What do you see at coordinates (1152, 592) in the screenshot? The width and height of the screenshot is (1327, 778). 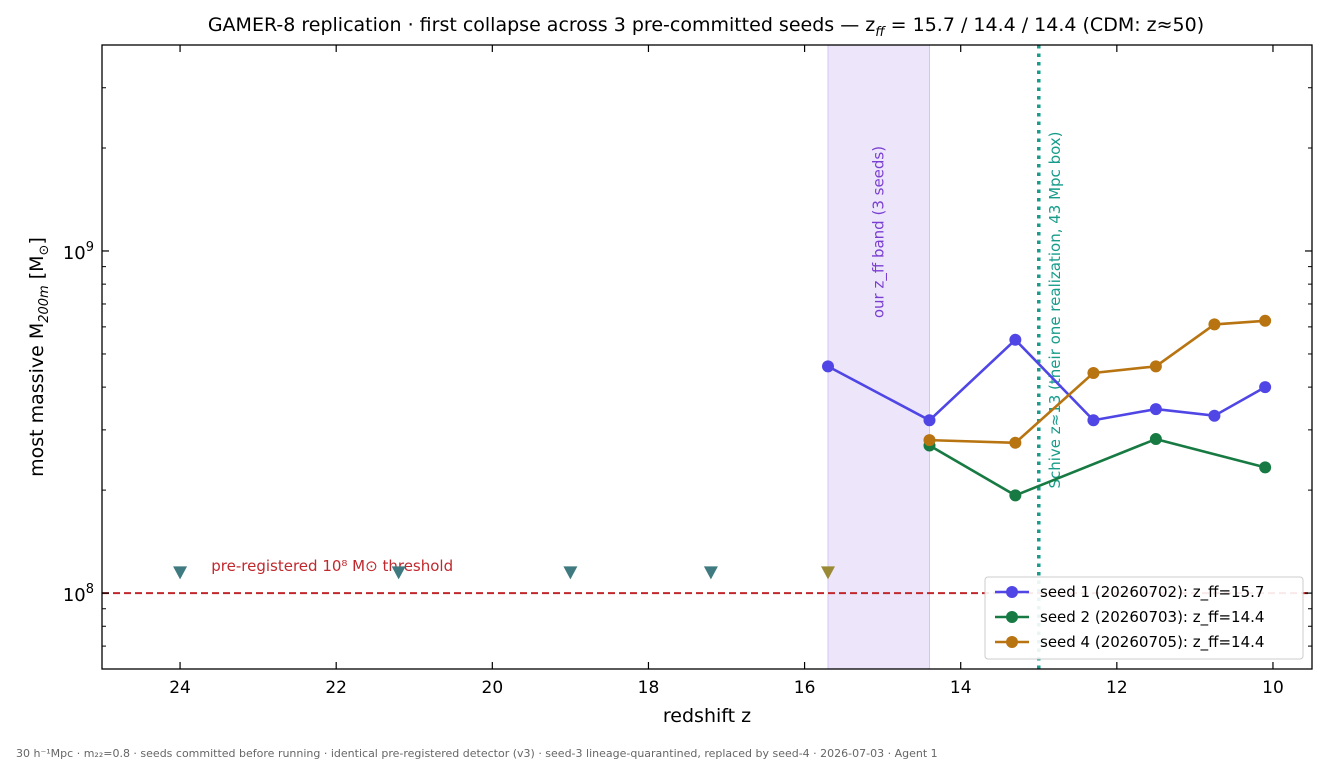 I see `legend-entry: seed 1 (20260702): z_ff=15.7` at bounding box center [1152, 592].